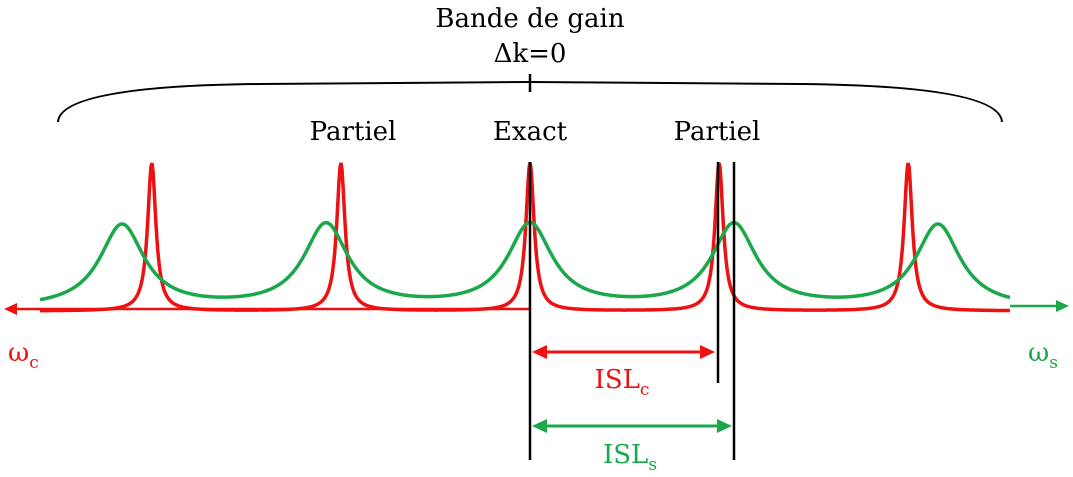  Describe the element at coordinates (623, 352) in the screenshot. I see `isl-c-arrow` at that location.